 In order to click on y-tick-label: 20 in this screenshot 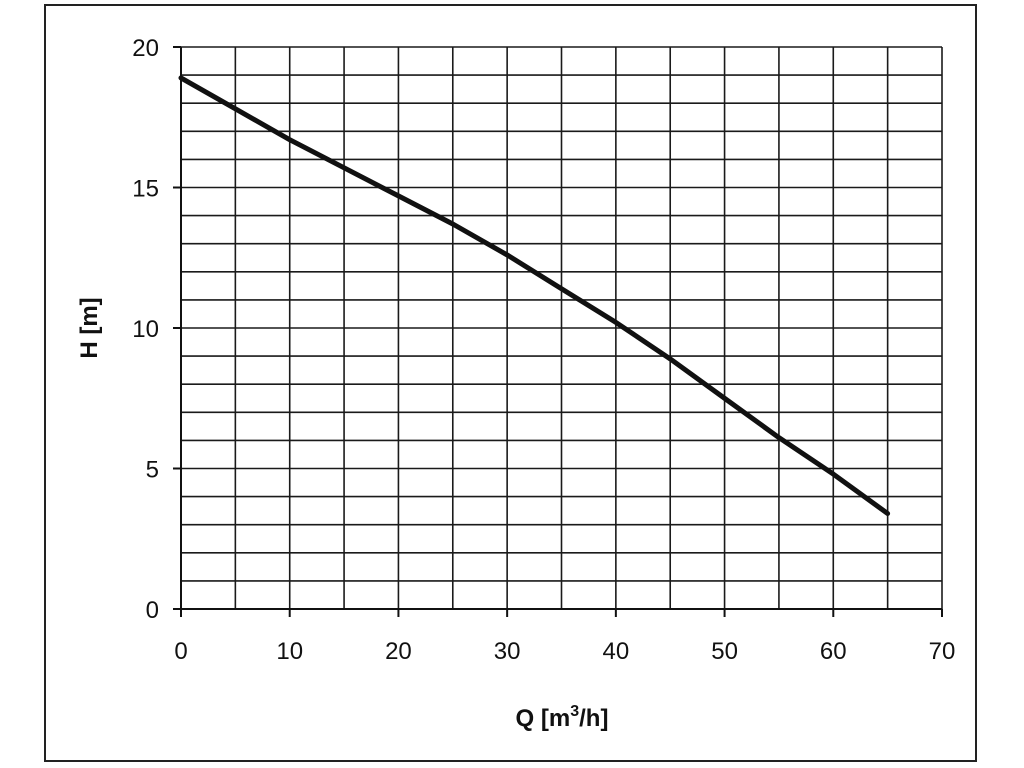, I will do `click(145, 48)`.